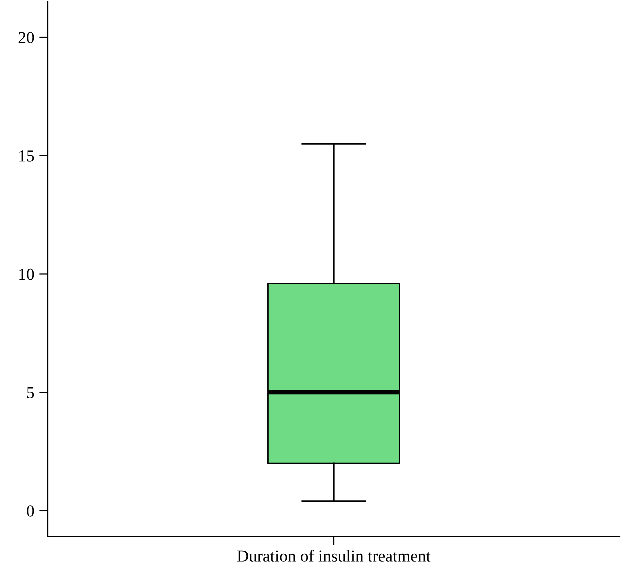  I want to click on y-tick-label: 15, so click(27, 156).